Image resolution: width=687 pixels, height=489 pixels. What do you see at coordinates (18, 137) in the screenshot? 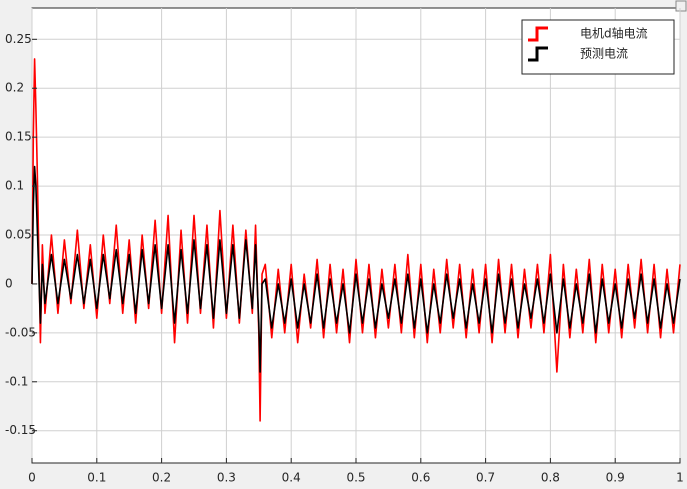
I see `y-tick-label: 0.15` at bounding box center [18, 137].